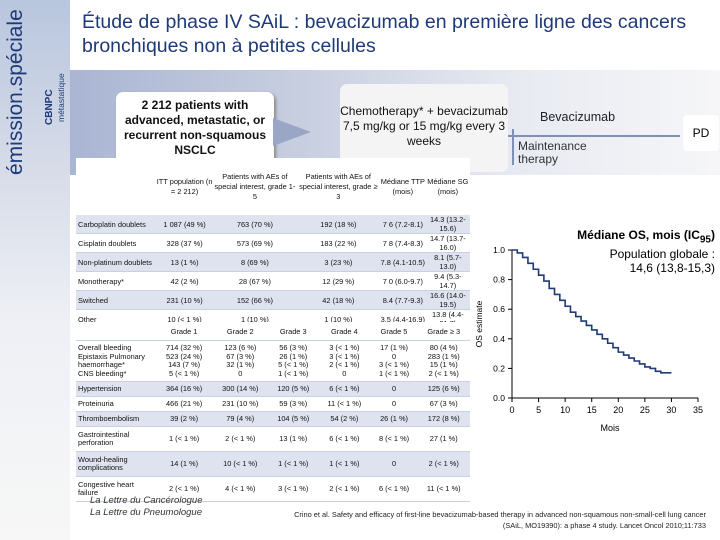 The width and height of the screenshot is (720, 540). Describe the element at coordinates (701, 133) in the screenshot. I see `pd-label: PD` at that location.